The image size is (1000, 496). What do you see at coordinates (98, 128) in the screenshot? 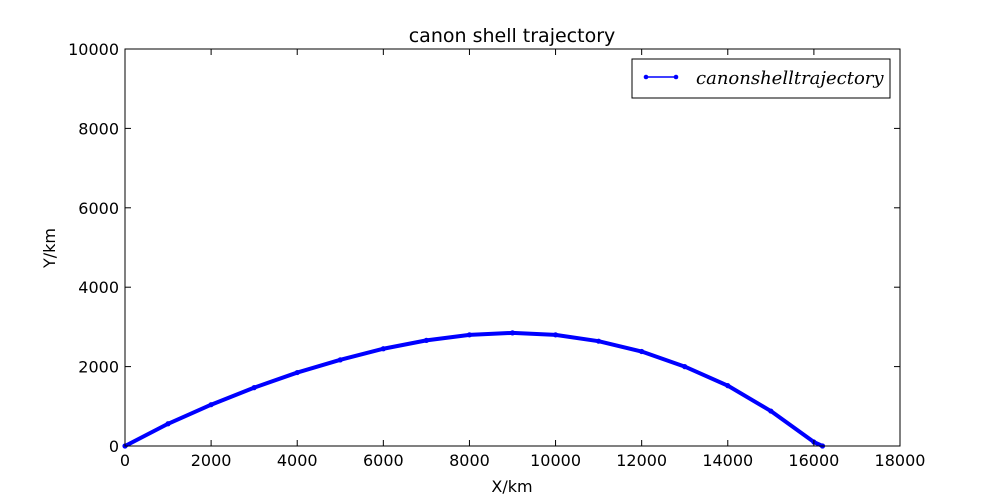
I see `y-tick-label: 8000` at bounding box center [98, 128].